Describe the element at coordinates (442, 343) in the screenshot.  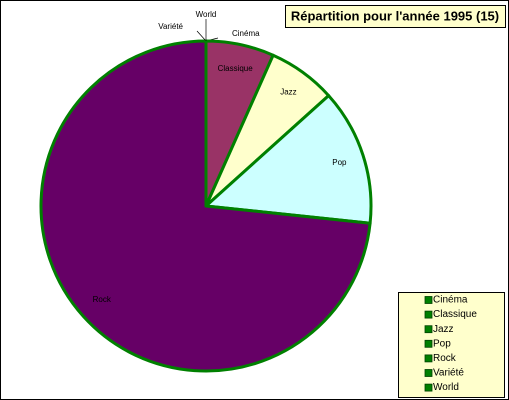
I see `legend-label: Pop` at that location.